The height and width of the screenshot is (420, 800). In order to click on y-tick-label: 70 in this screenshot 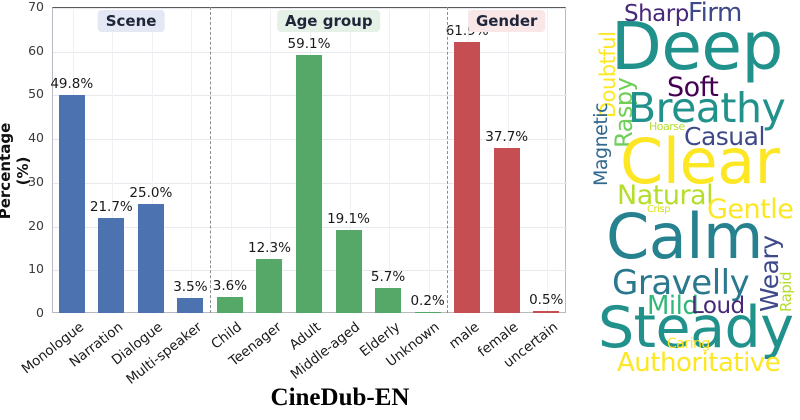, I will do `click(36, 7)`.